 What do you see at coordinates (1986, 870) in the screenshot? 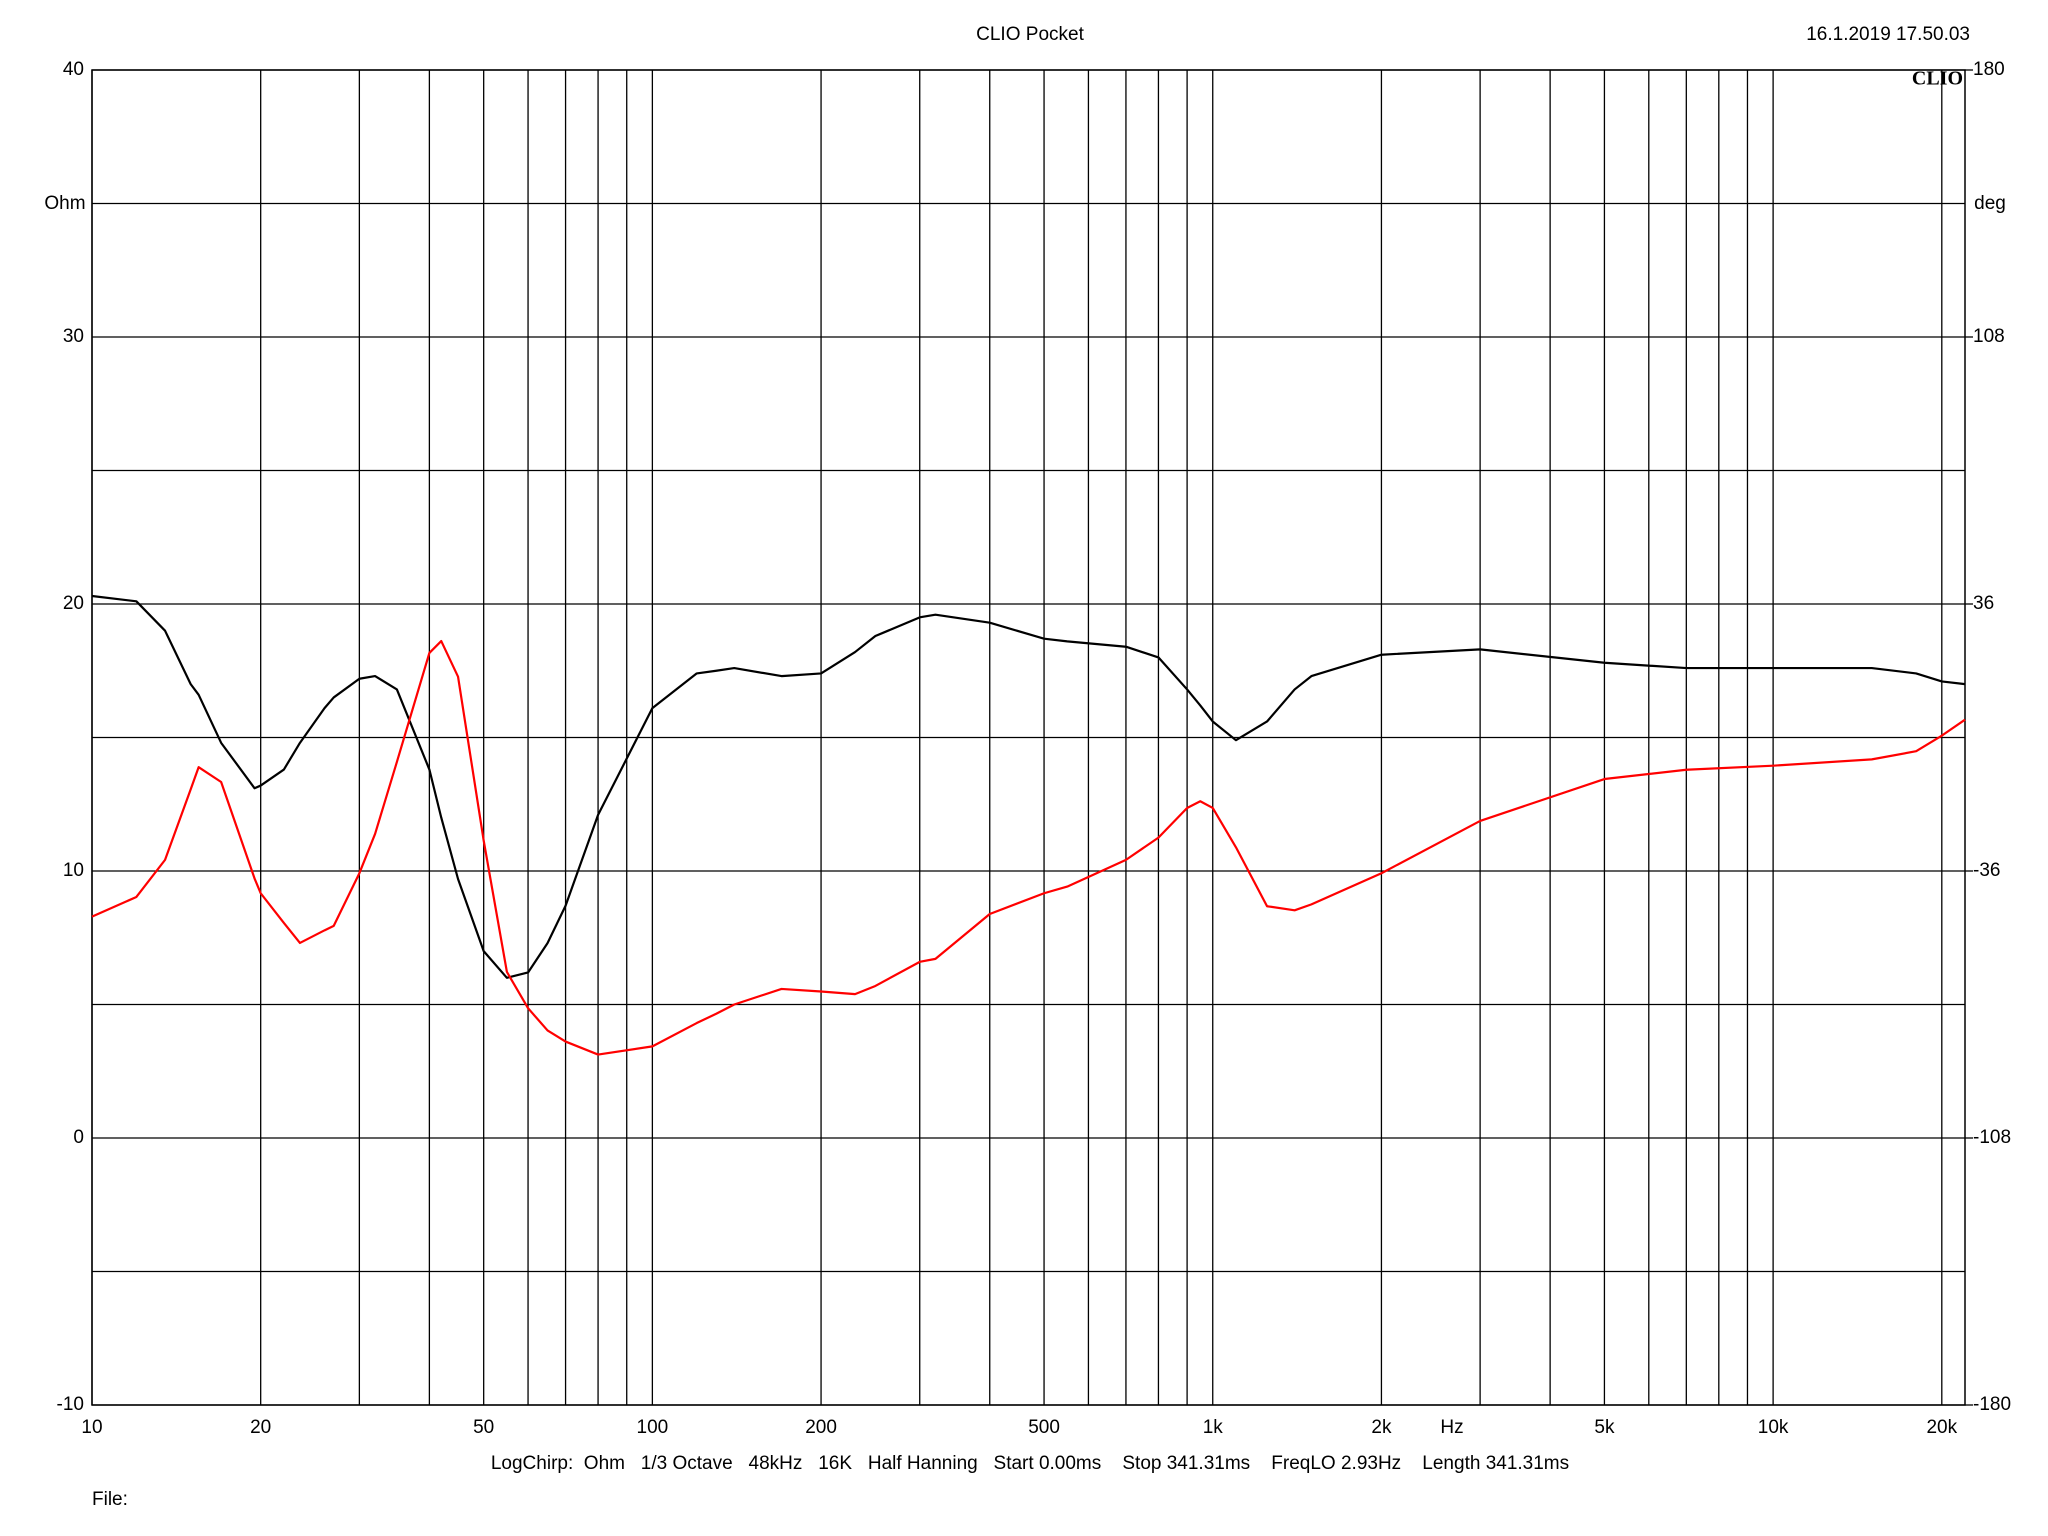
I see `y2-tick-label: -36` at bounding box center [1986, 870].